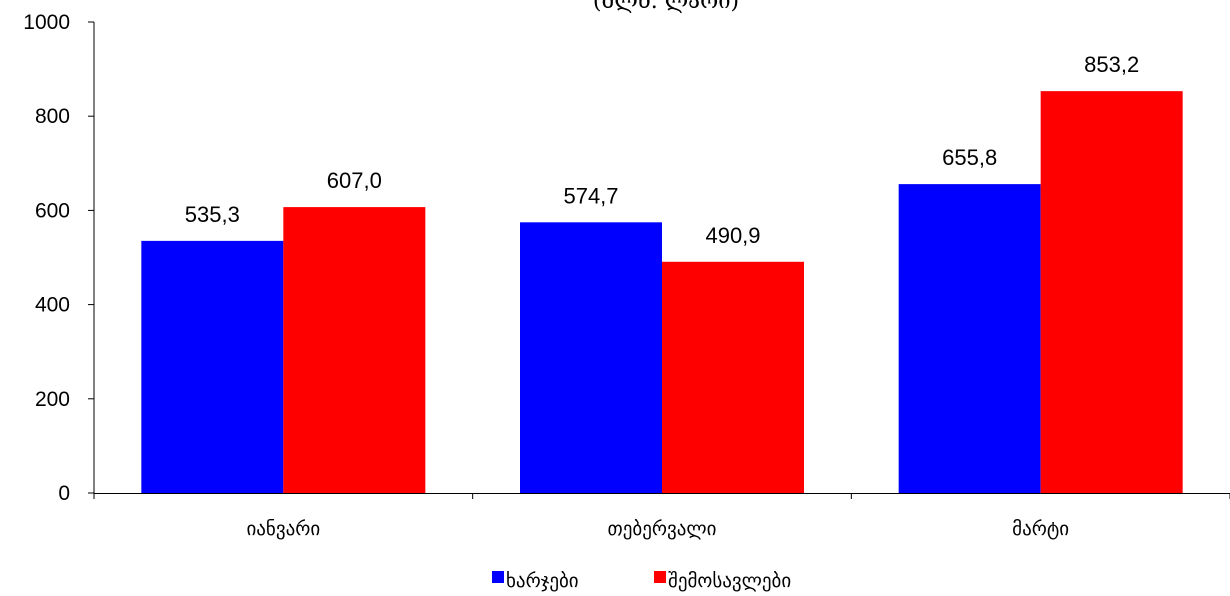 The height and width of the screenshot is (596, 1230). I want to click on data-label: 535,3, so click(212, 214).